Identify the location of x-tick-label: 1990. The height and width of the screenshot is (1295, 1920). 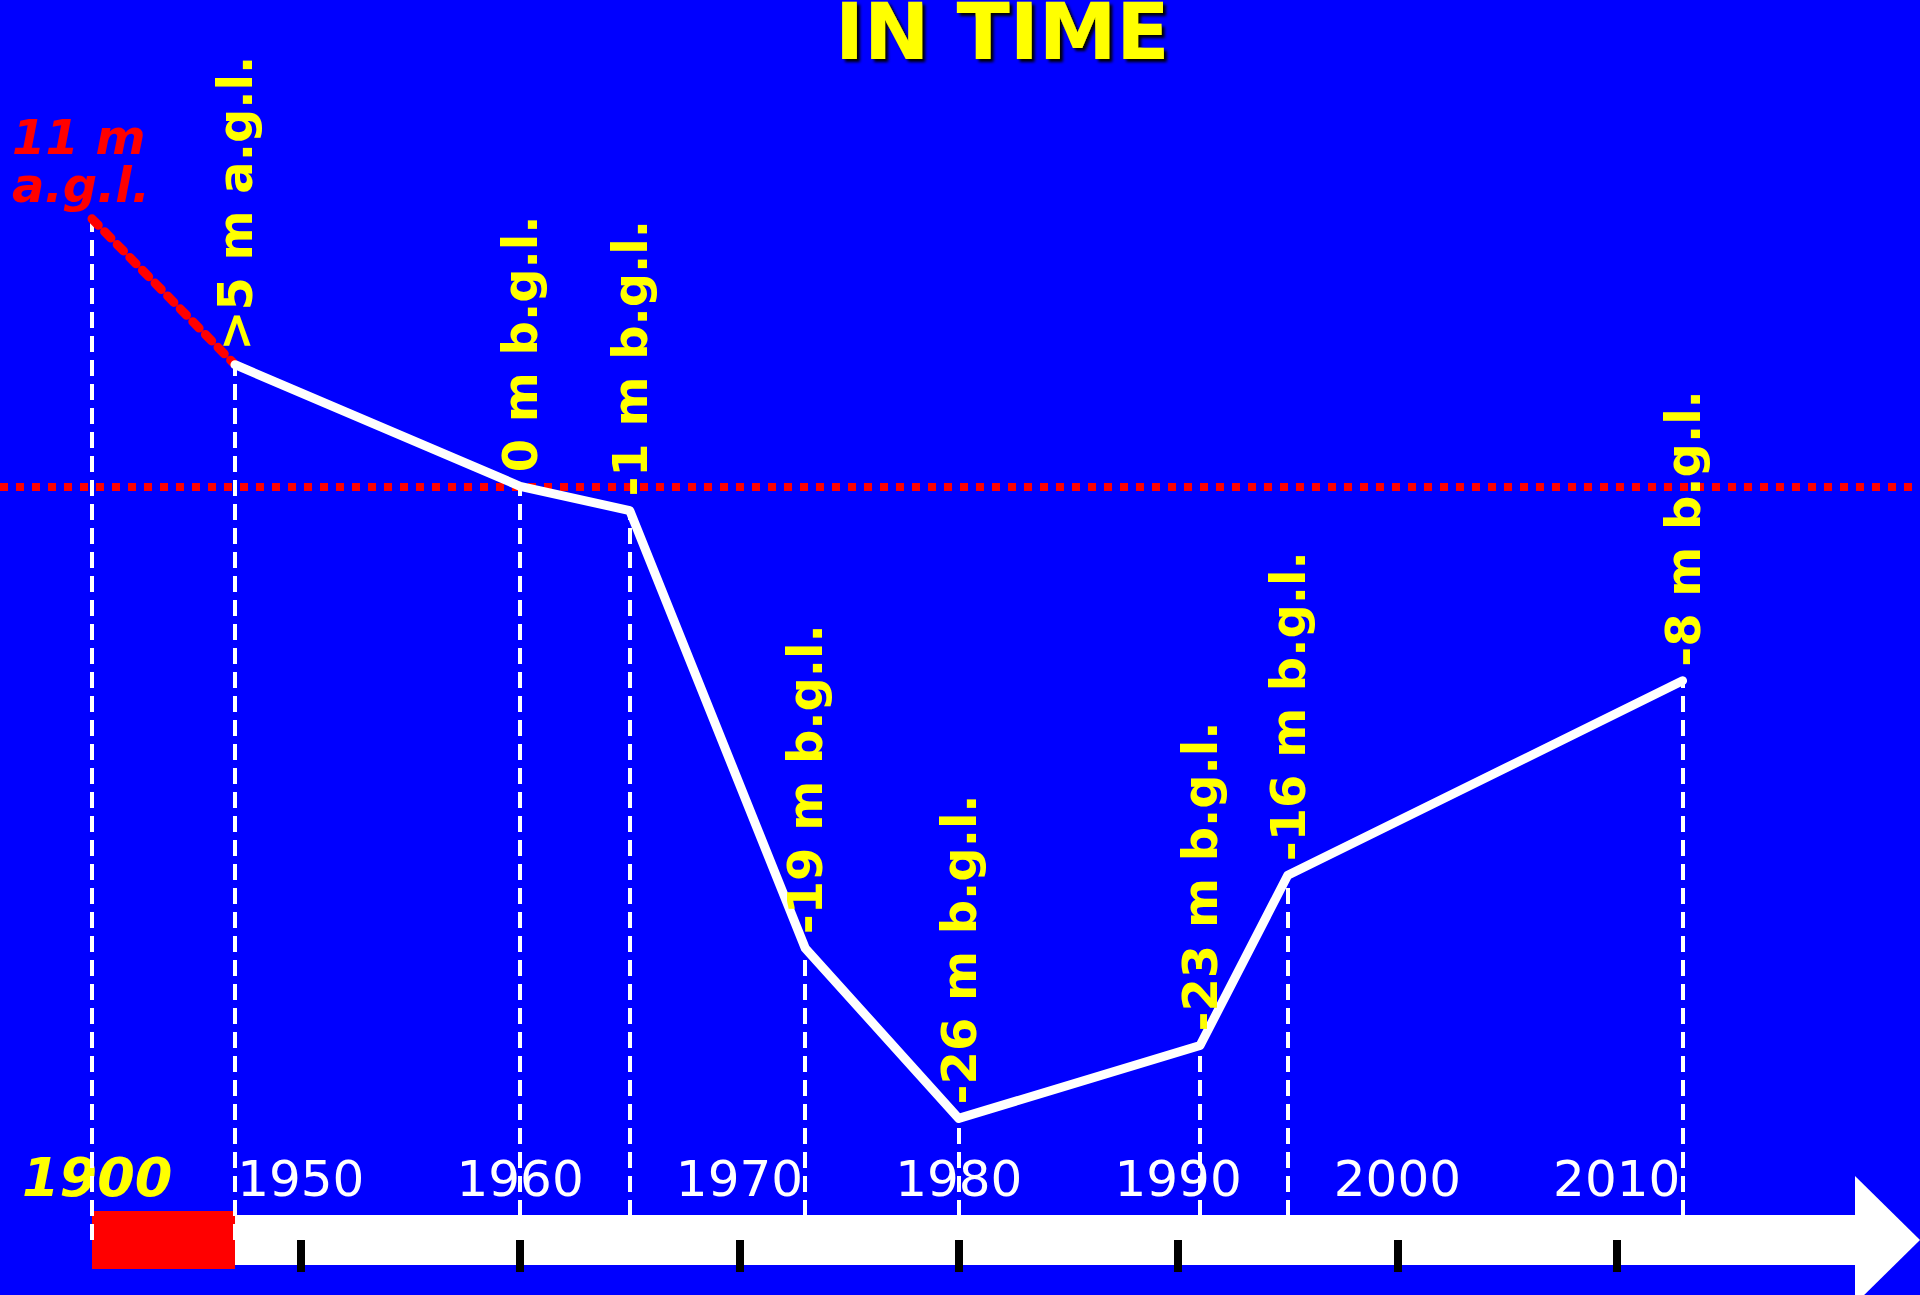
(1178, 1179).